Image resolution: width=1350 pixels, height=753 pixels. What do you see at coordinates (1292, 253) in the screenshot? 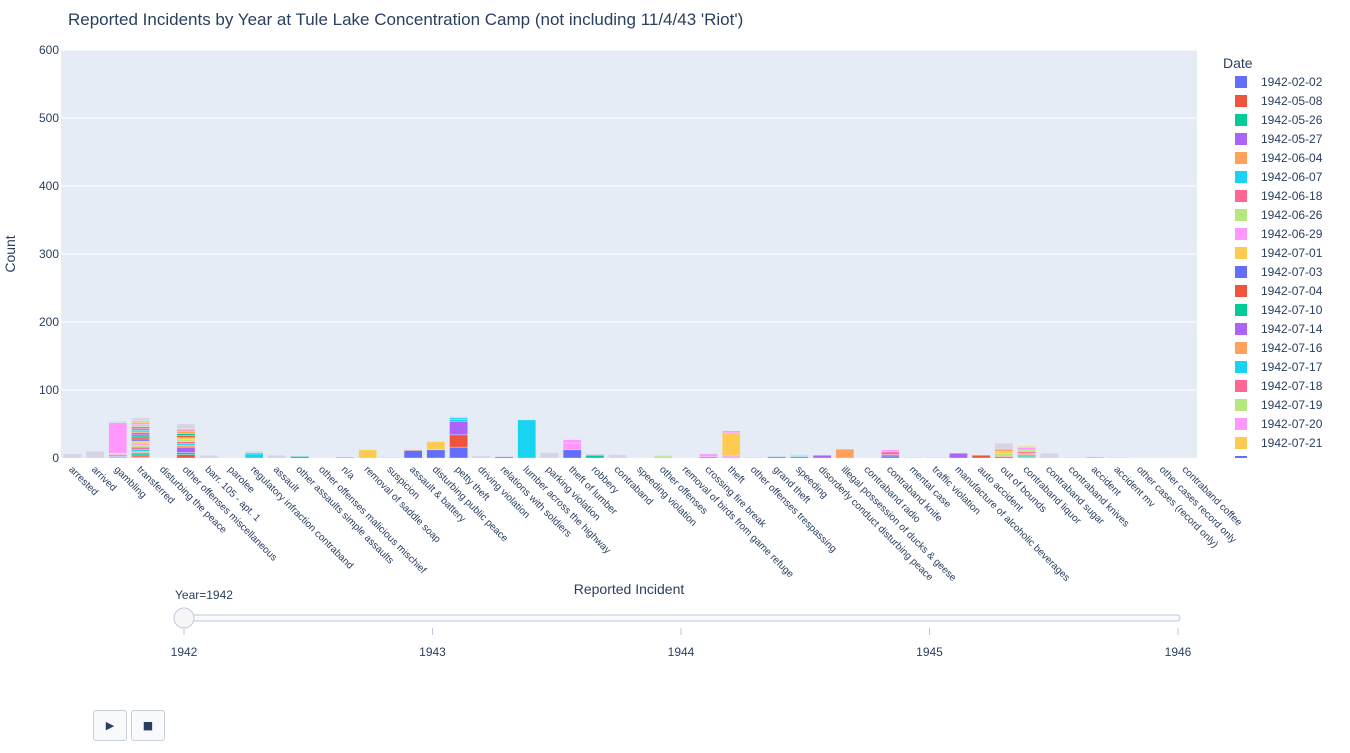
I see `legend-item: 1942-07-01` at bounding box center [1292, 253].